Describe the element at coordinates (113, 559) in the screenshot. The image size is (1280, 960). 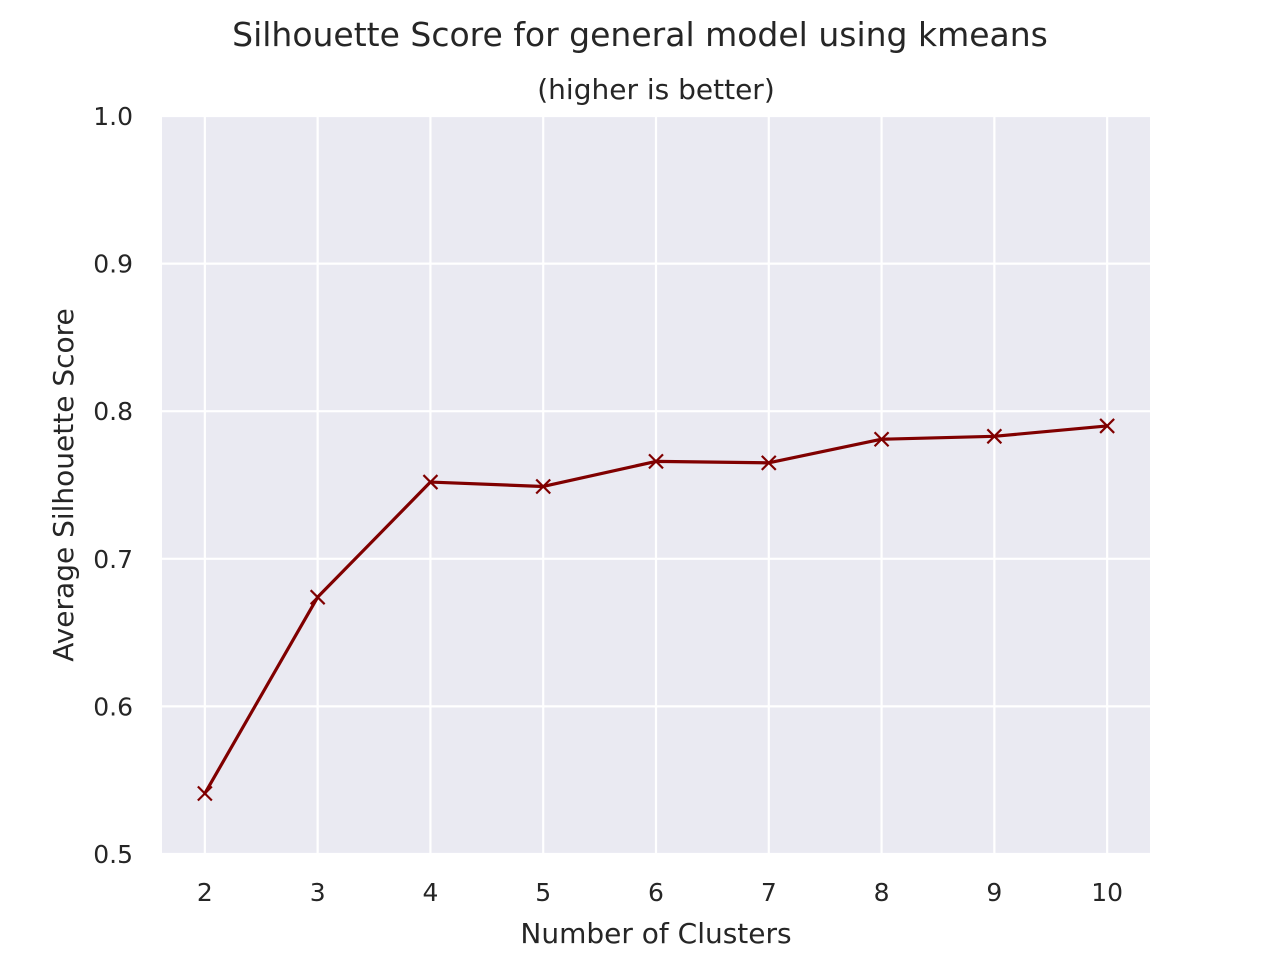
I see `y-tick-label: 0.7` at that location.